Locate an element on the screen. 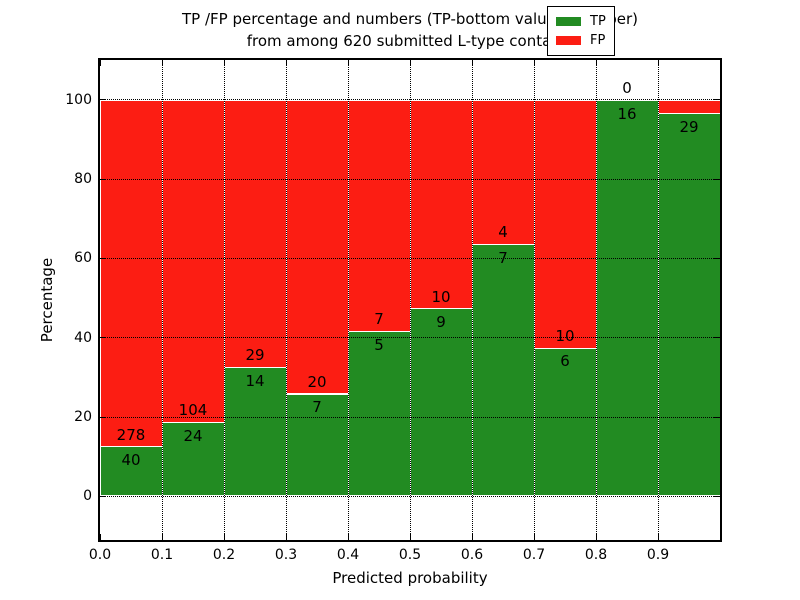 The height and width of the screenshot is (600, 800). chart-title-line2: from among 620 submitted L-type contacts is located at coordinates (410, 41).